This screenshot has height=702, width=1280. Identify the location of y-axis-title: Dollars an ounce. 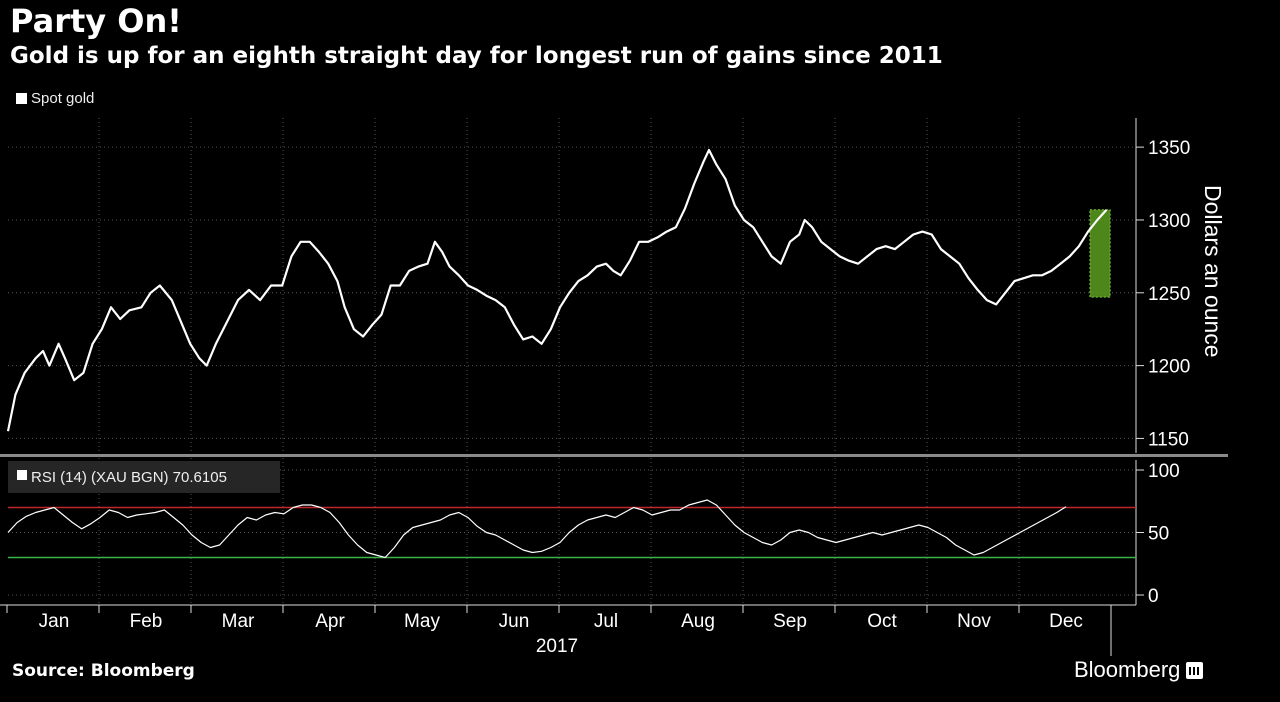
(1213, 271).